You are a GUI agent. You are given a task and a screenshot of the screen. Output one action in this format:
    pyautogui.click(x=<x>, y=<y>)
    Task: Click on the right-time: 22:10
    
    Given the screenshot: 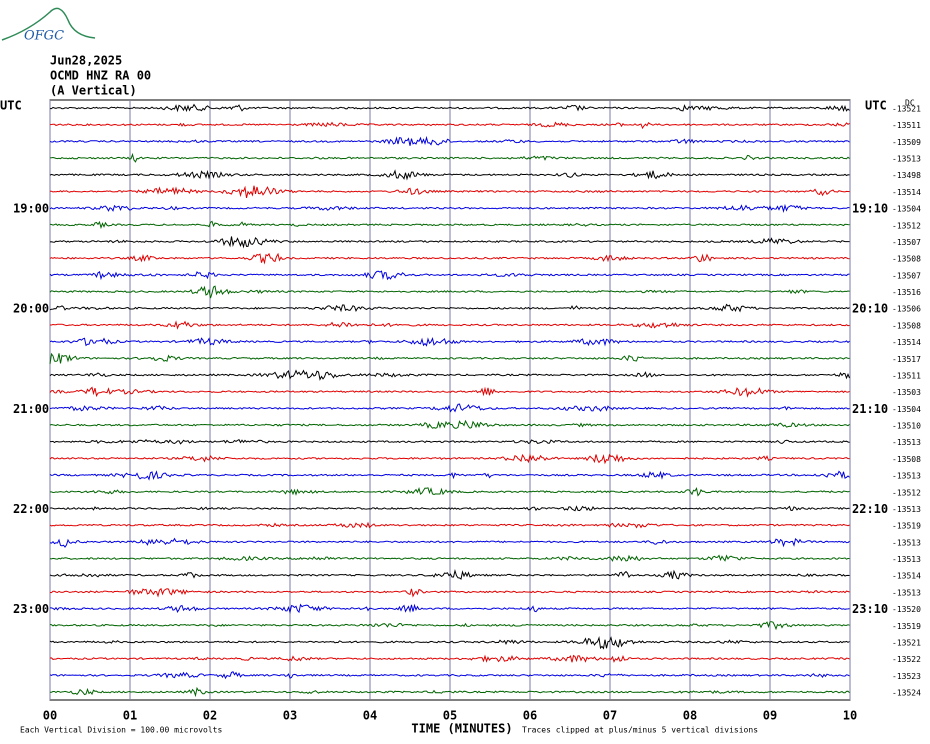 What is the action you would take?
    pyautogui.click(x=870, y=509)
    